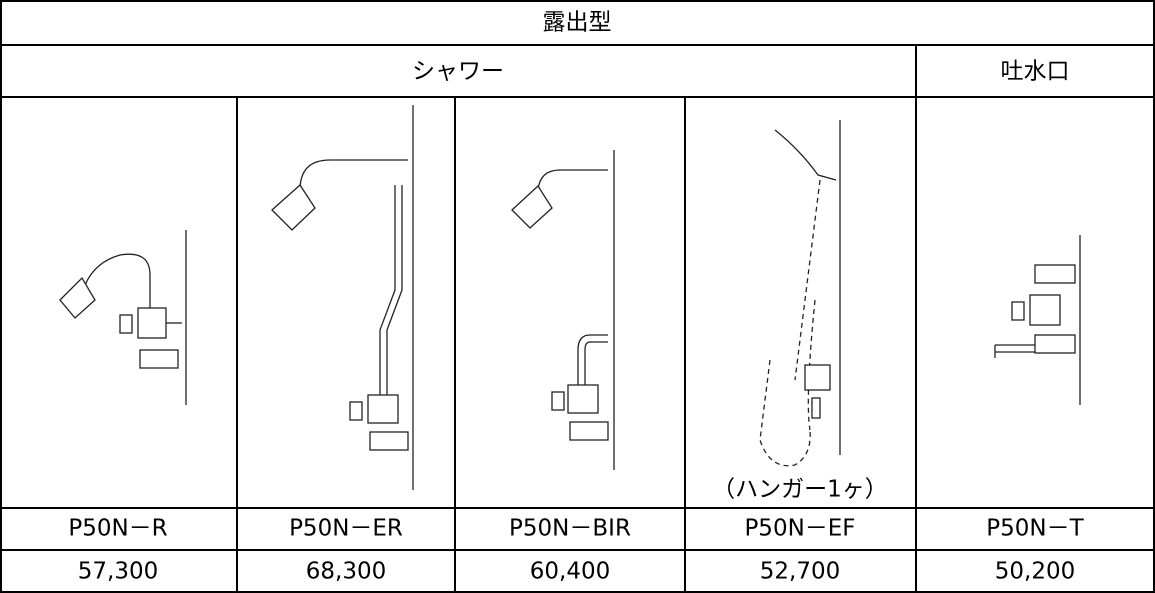 The height and width of the screenshot is (593, 1155). What do you see at coordinates (577, 23) in the screenshot?
I see `table-title: 露出型` at bounding box center [577, 23].